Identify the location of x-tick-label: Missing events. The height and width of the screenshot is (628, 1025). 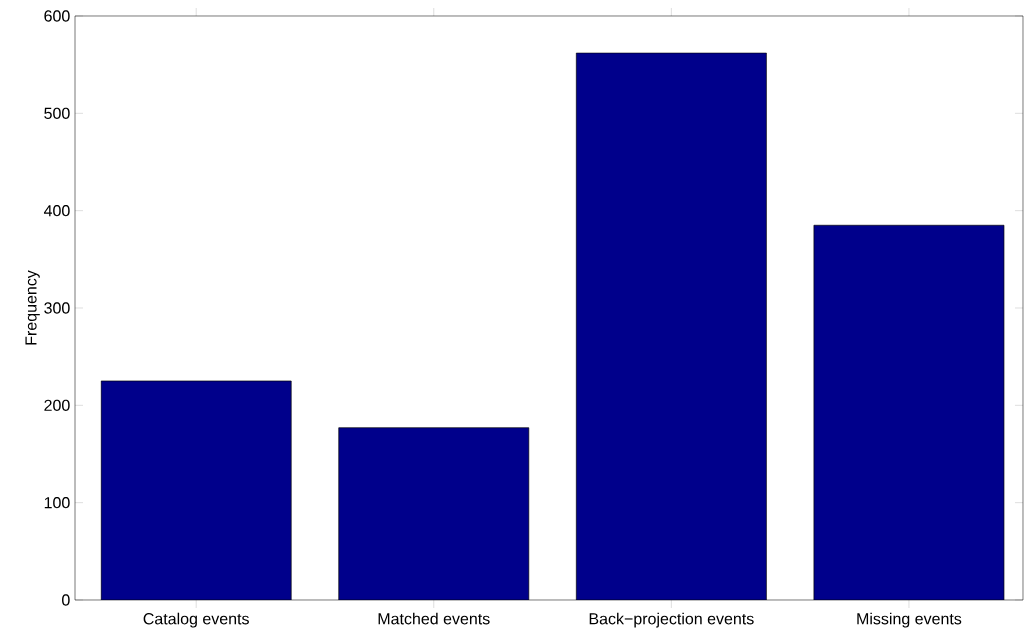
(909, 620).